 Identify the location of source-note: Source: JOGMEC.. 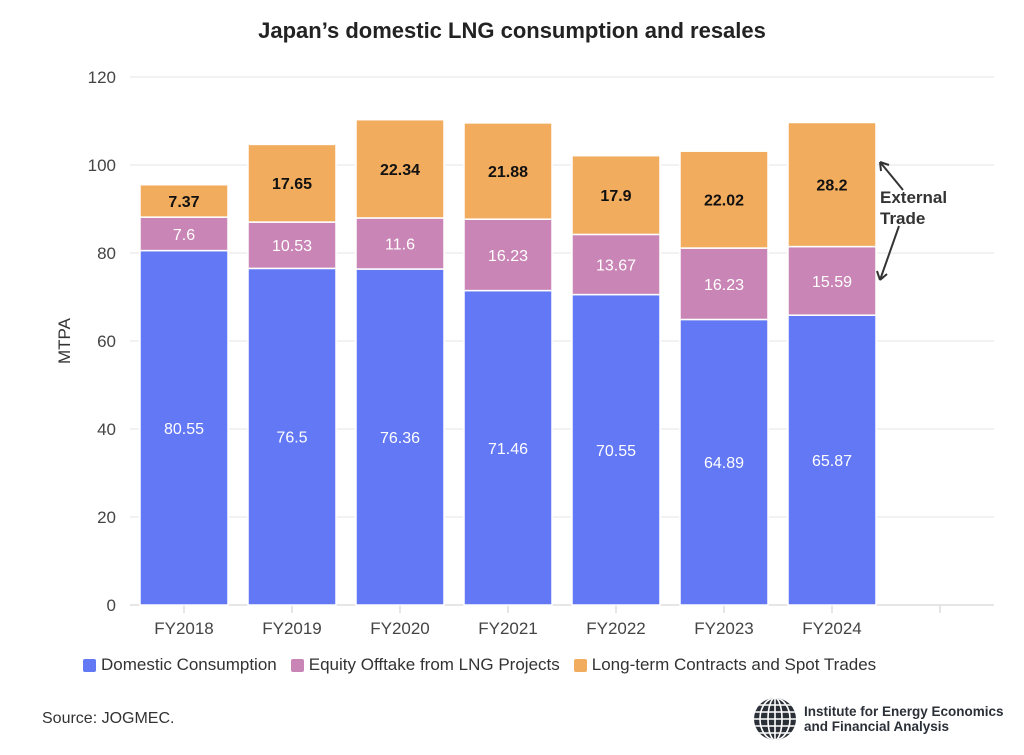
(108, 718).